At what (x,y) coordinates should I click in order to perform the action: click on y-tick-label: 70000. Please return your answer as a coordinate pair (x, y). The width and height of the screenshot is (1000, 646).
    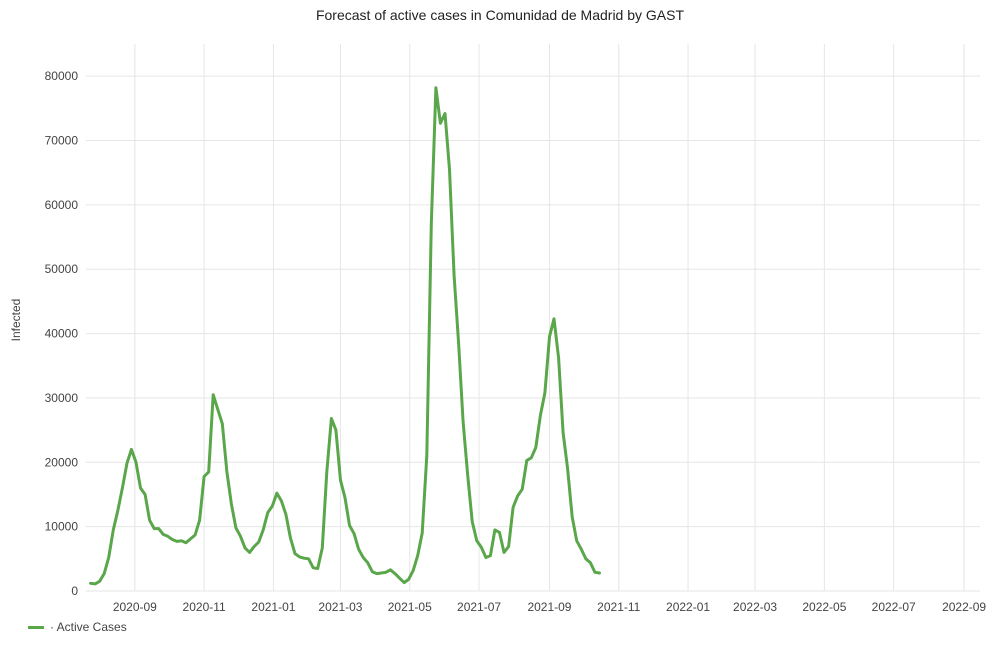
    Looking at the image, I should click on (62, 141).